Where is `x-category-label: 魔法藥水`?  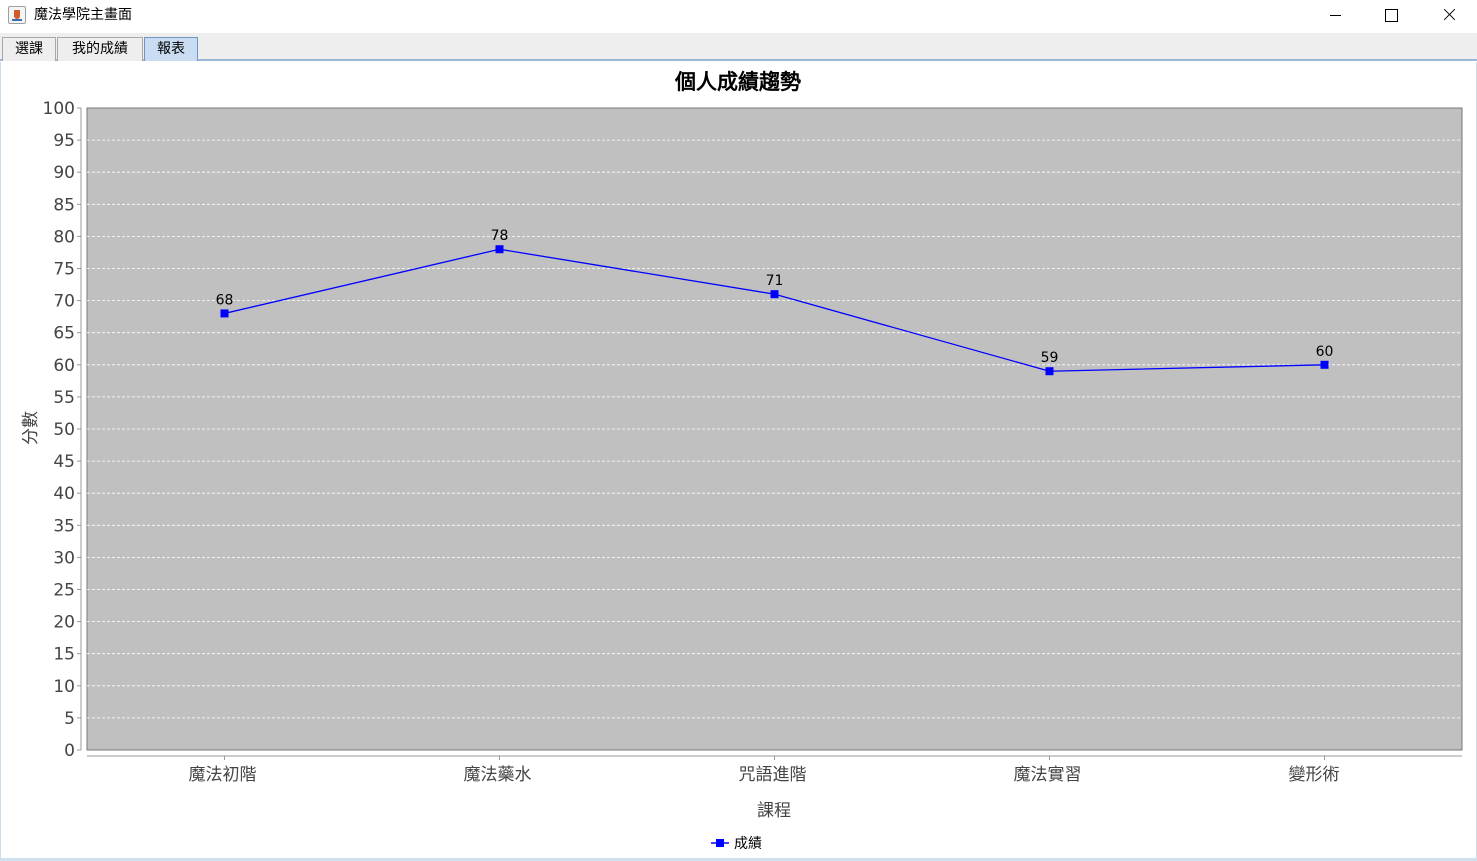
x-category-label: 魔法藥水 is located at coordinates (498, 775).